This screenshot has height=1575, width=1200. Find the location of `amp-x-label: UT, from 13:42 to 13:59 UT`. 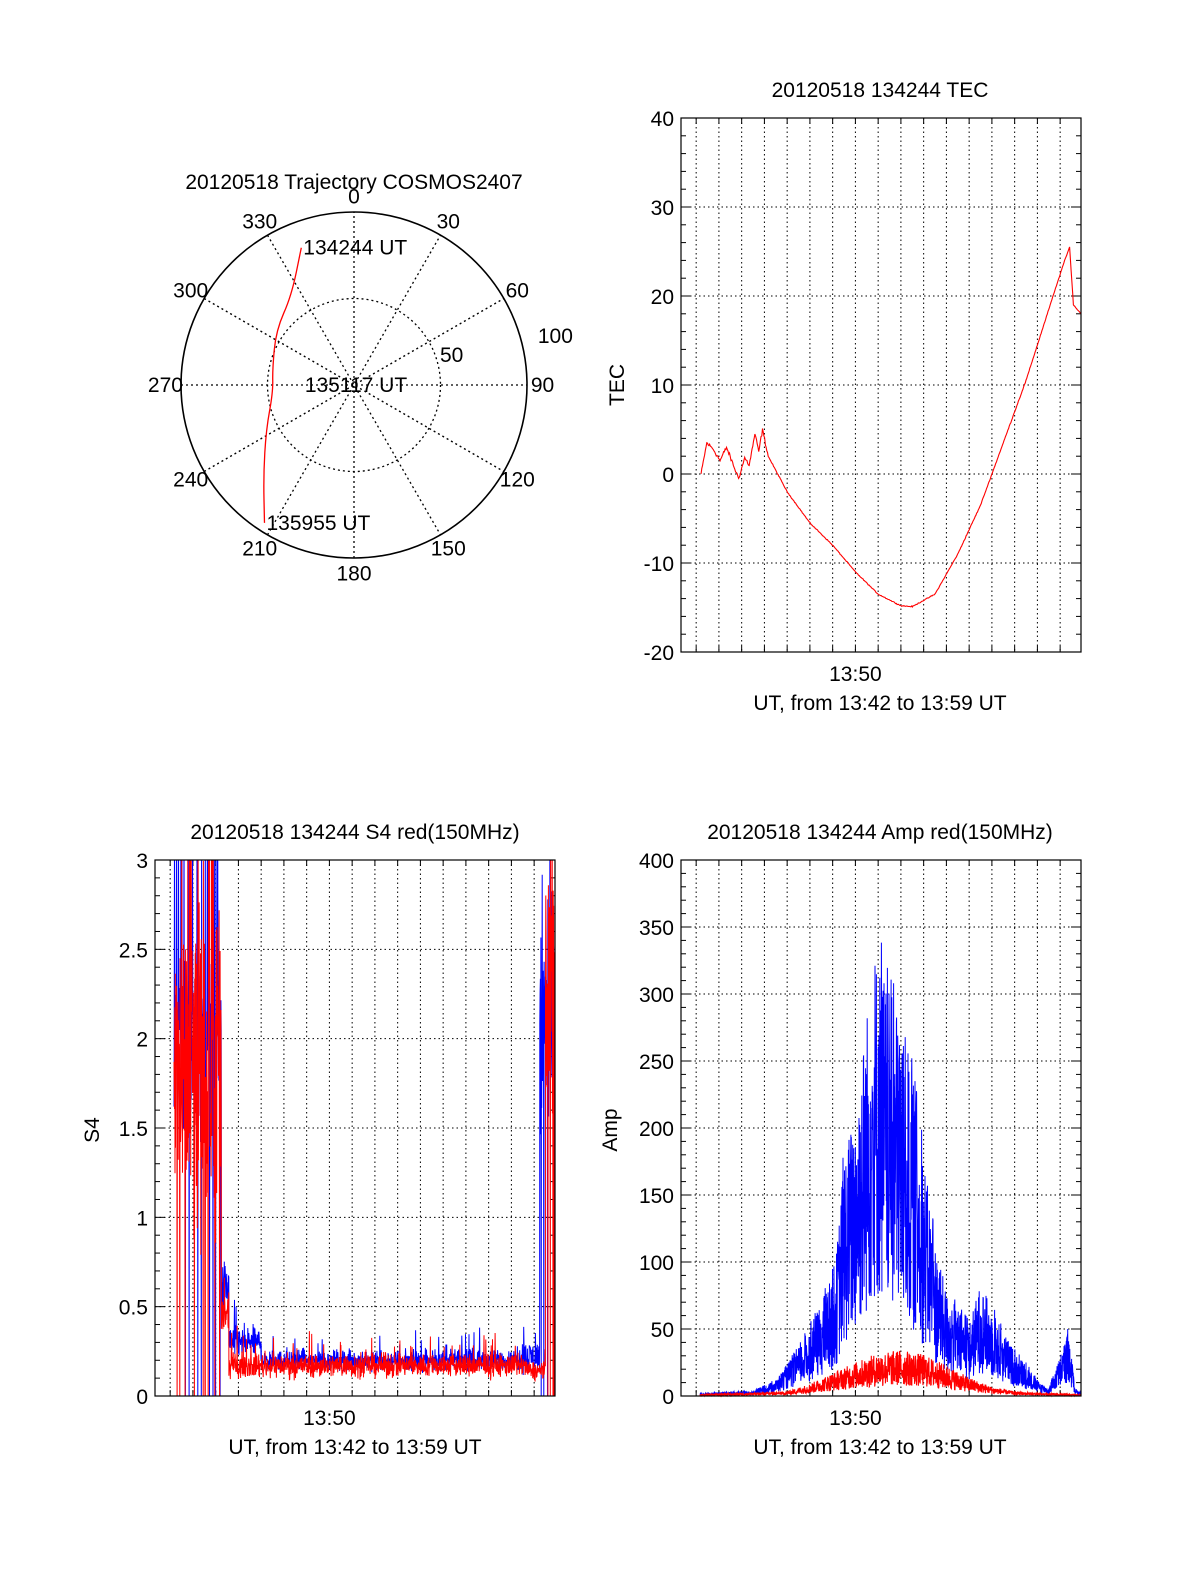

amp-x-label: UT, from 13:42 to 13:59 UT is located at coordinates (879, 1447).